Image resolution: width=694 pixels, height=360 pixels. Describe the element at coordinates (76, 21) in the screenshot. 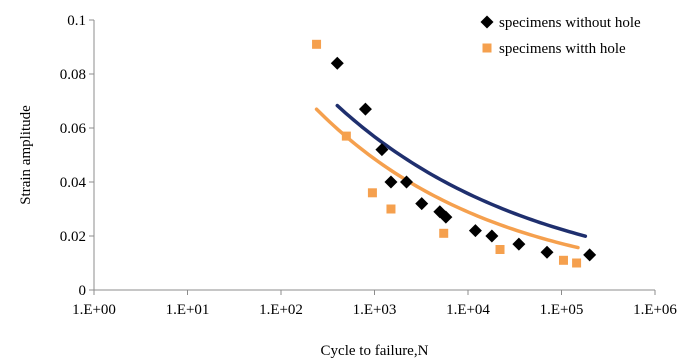

I see `y-tick-label: 0.1` at that location.